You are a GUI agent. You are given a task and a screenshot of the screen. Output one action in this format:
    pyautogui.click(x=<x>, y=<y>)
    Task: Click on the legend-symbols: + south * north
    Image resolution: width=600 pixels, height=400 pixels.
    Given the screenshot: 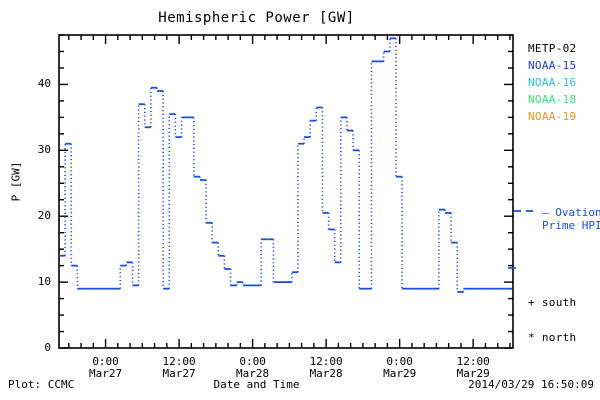 What is the action you would take?
    pyautogui.click(x=552, y=331)
    